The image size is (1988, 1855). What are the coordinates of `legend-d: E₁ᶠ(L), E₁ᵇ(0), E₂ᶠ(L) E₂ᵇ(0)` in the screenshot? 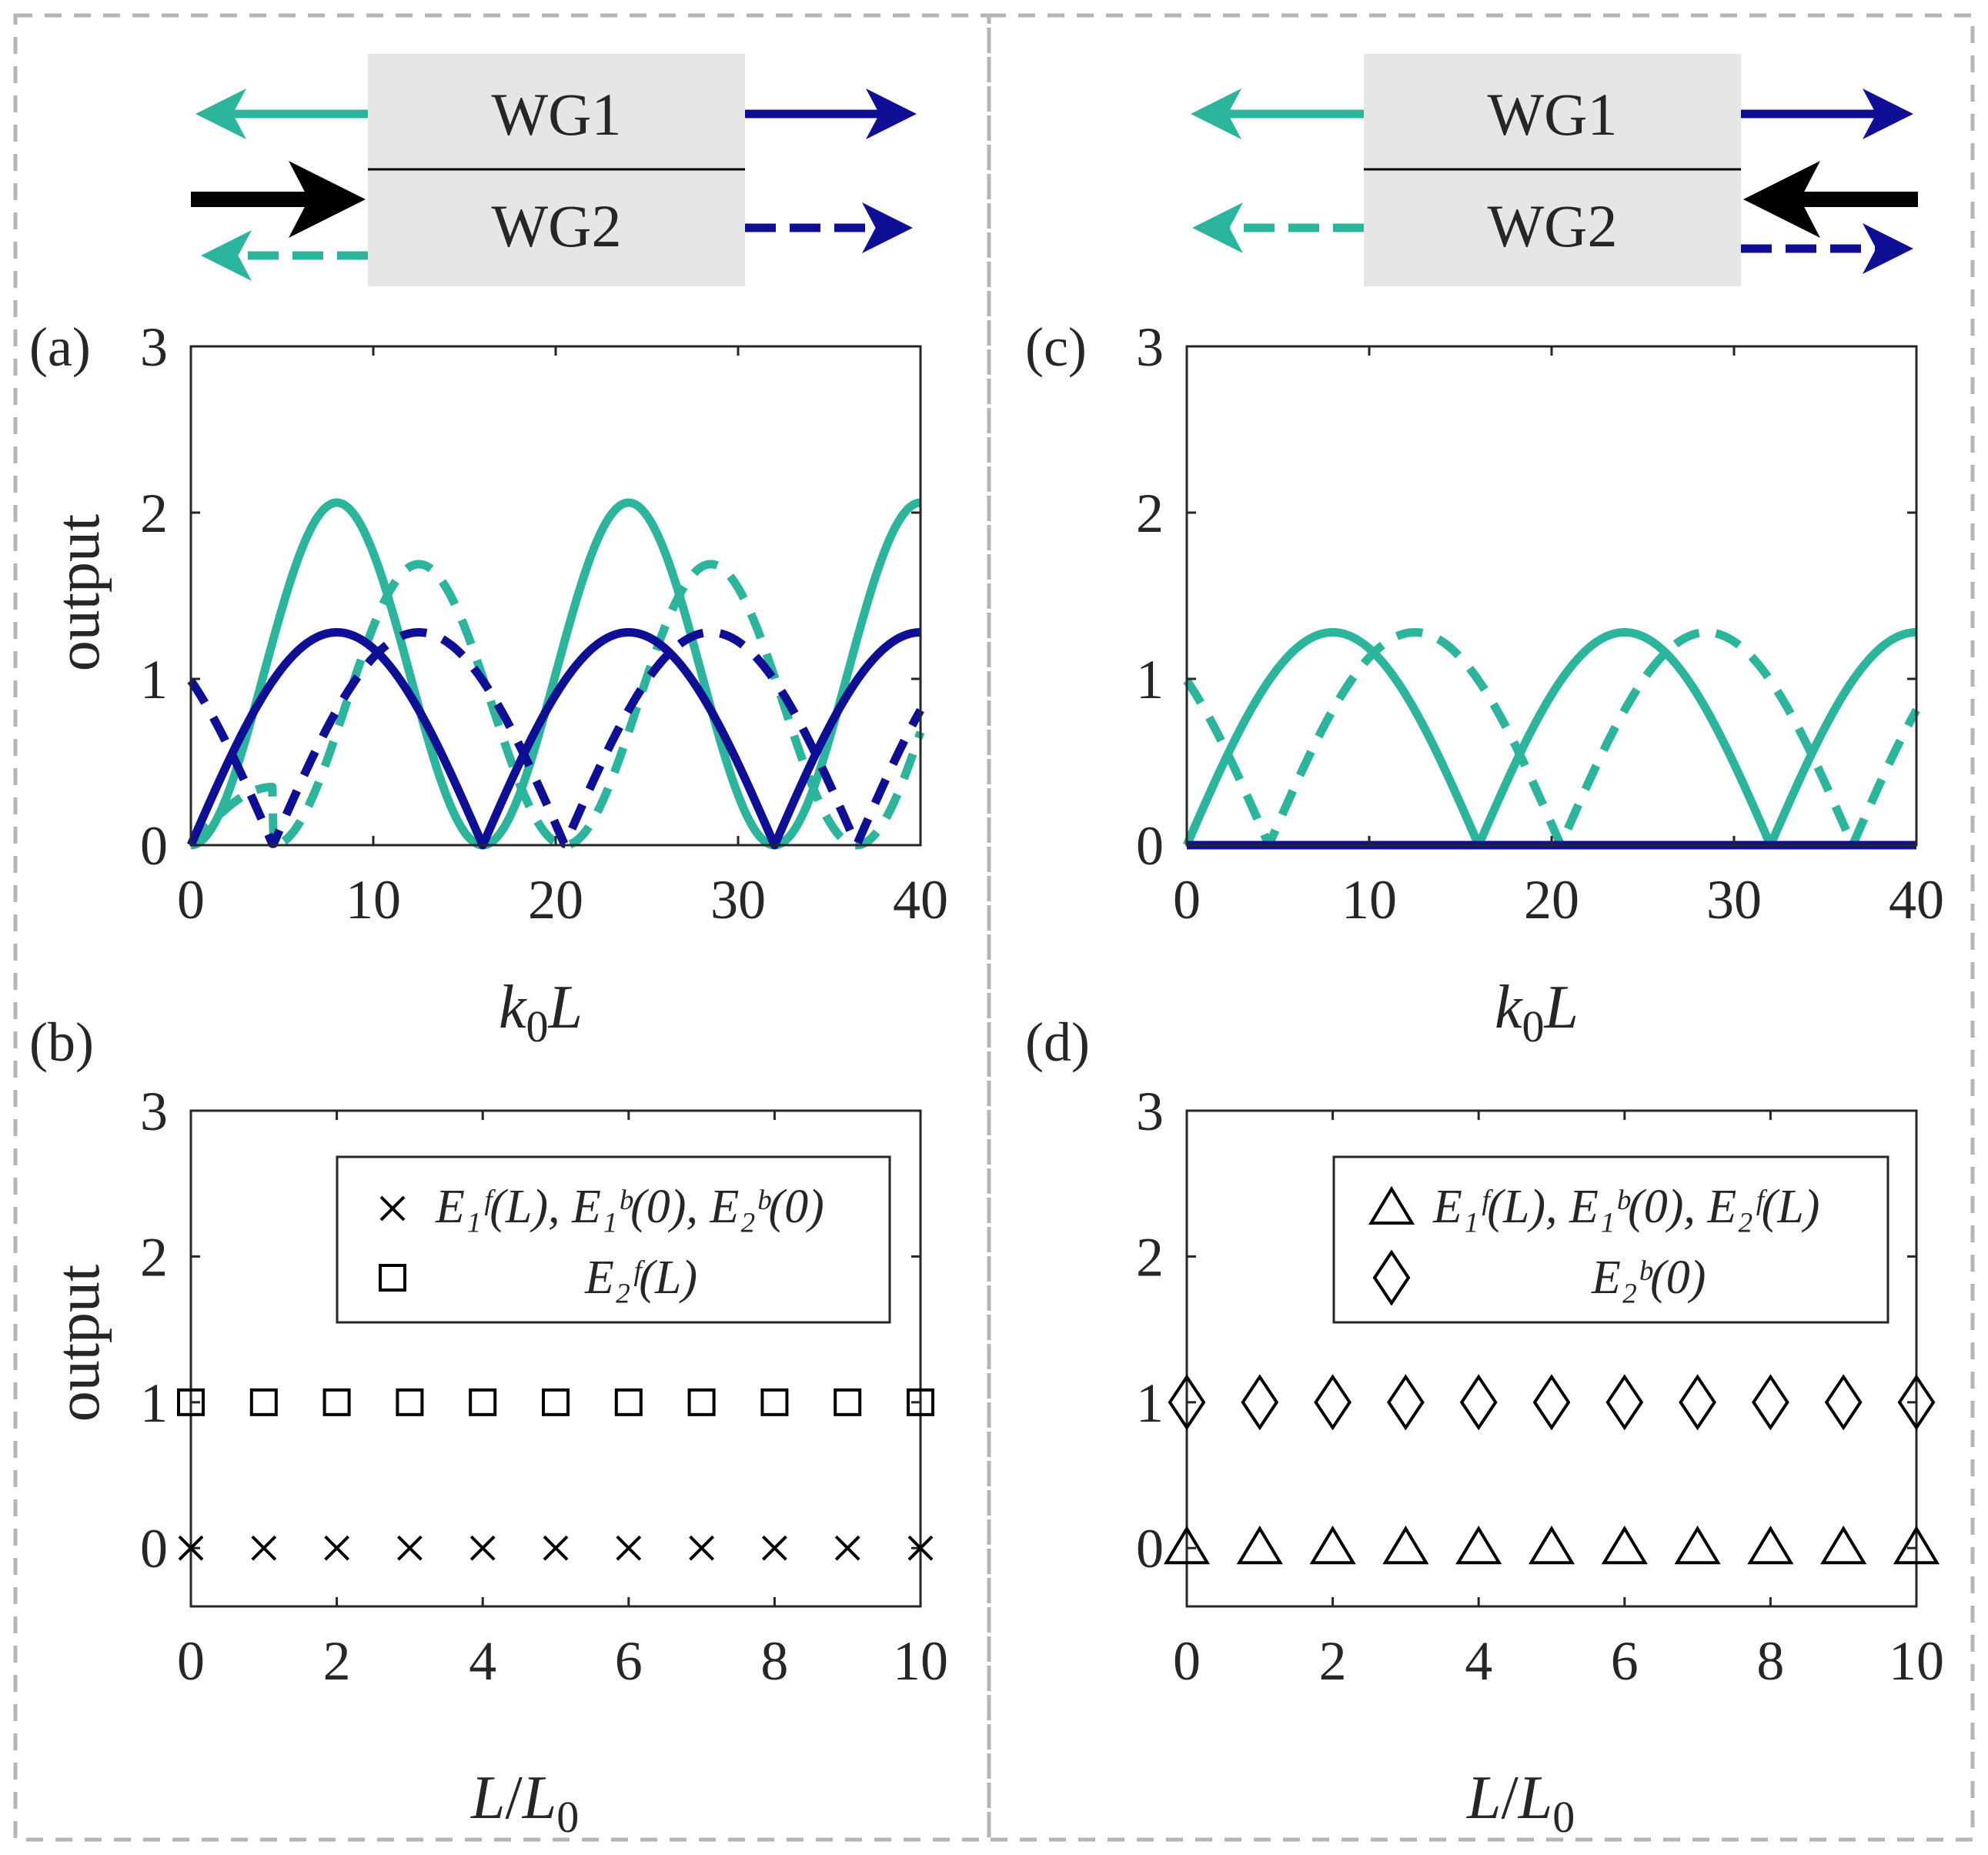 It's located at (1610, 1239).